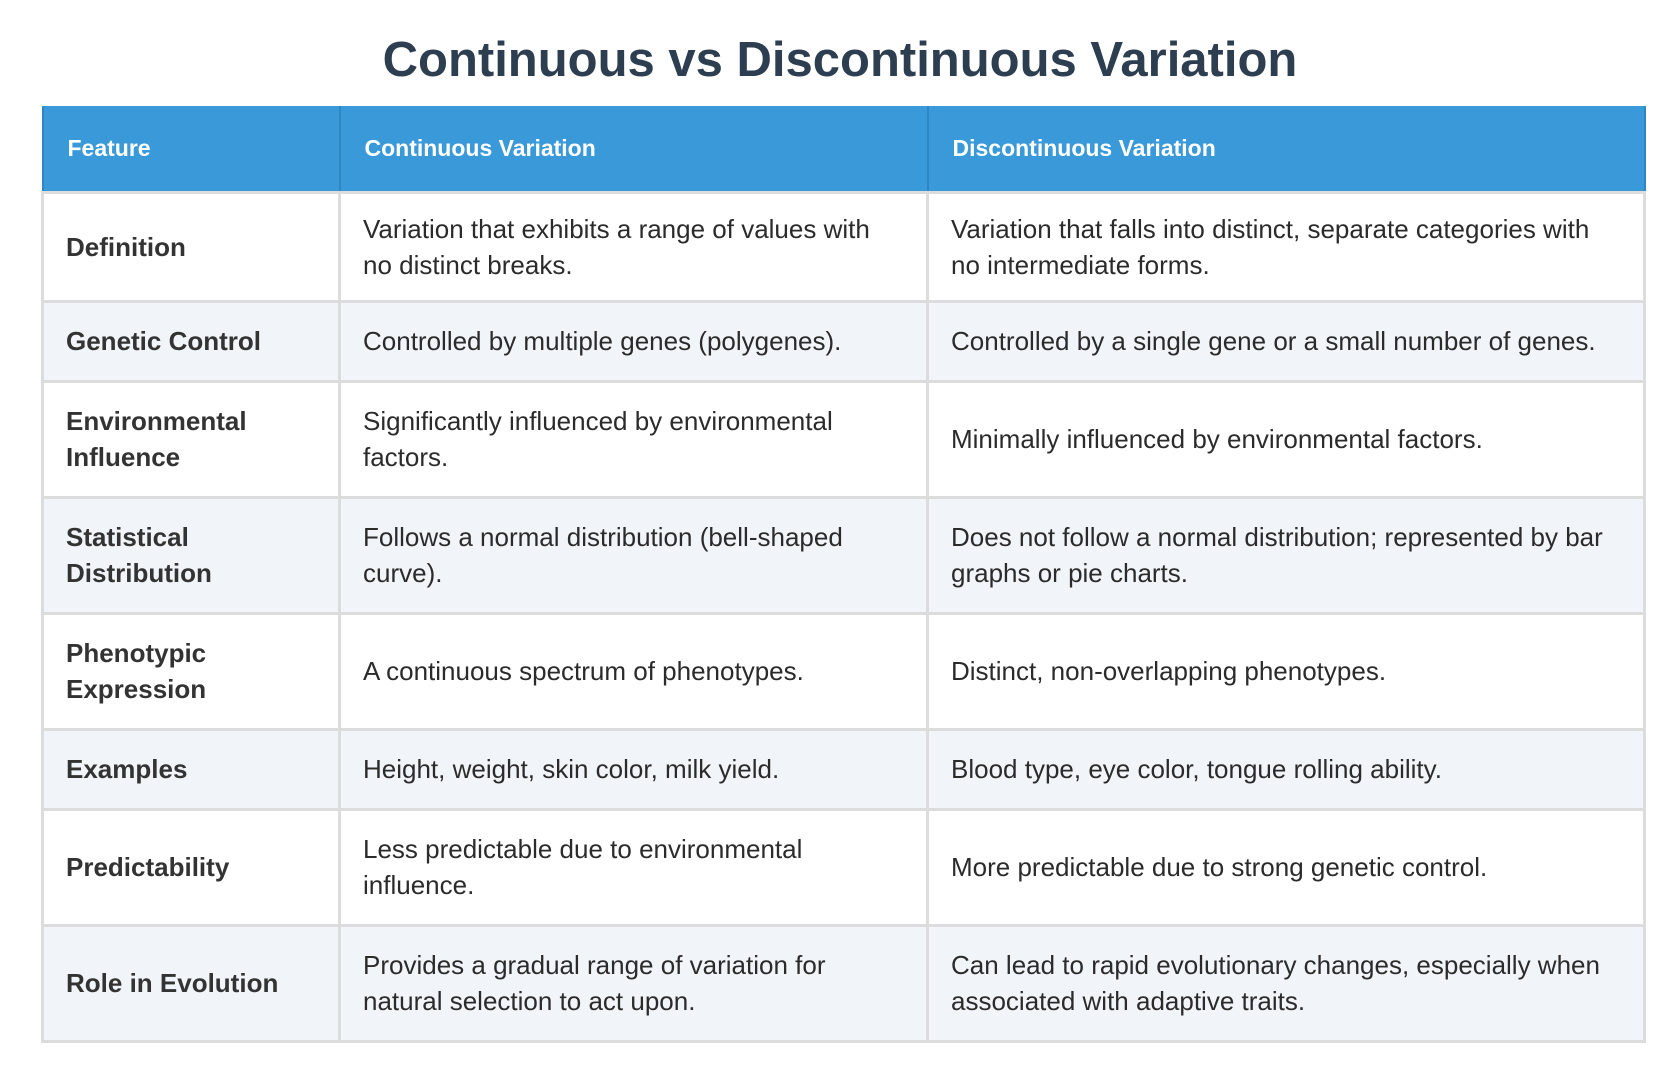  Describe the element at coordinates (840, 60) in the screenshot. I see `page-title: Continuous vs Discontinuous Variation` at that location.